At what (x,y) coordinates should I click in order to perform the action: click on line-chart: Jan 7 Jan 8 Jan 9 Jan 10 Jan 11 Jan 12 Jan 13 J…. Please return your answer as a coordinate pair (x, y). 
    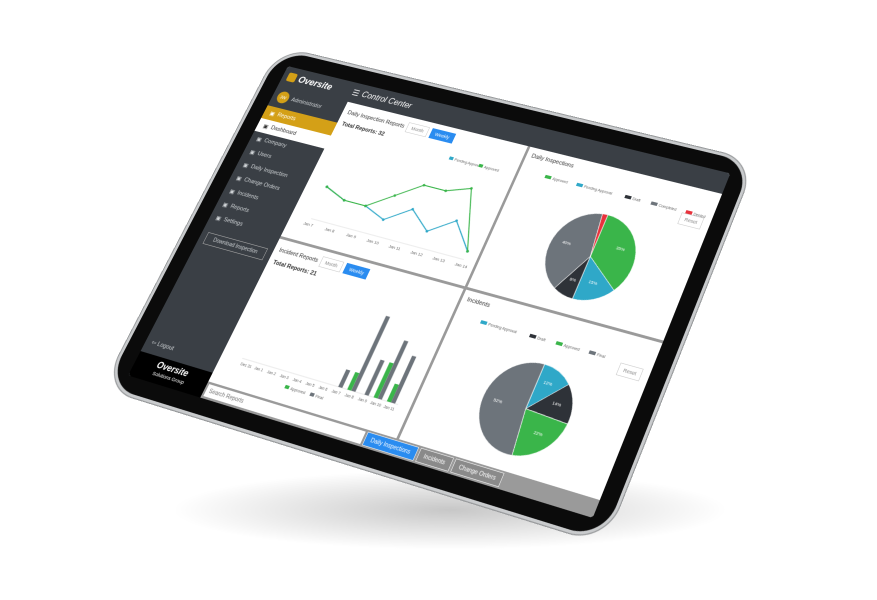
    Looking at the image, I should click on (401, 198).